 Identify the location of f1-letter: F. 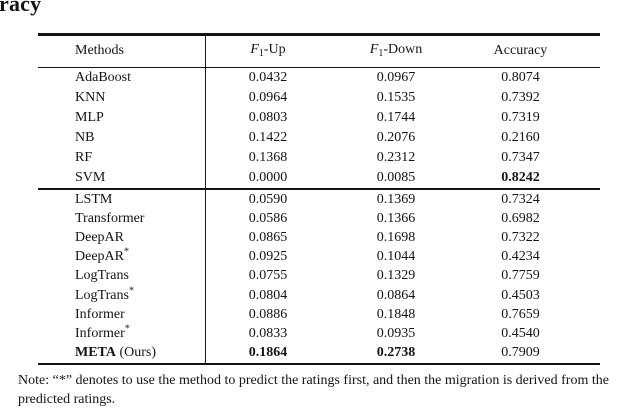
(374, 49).